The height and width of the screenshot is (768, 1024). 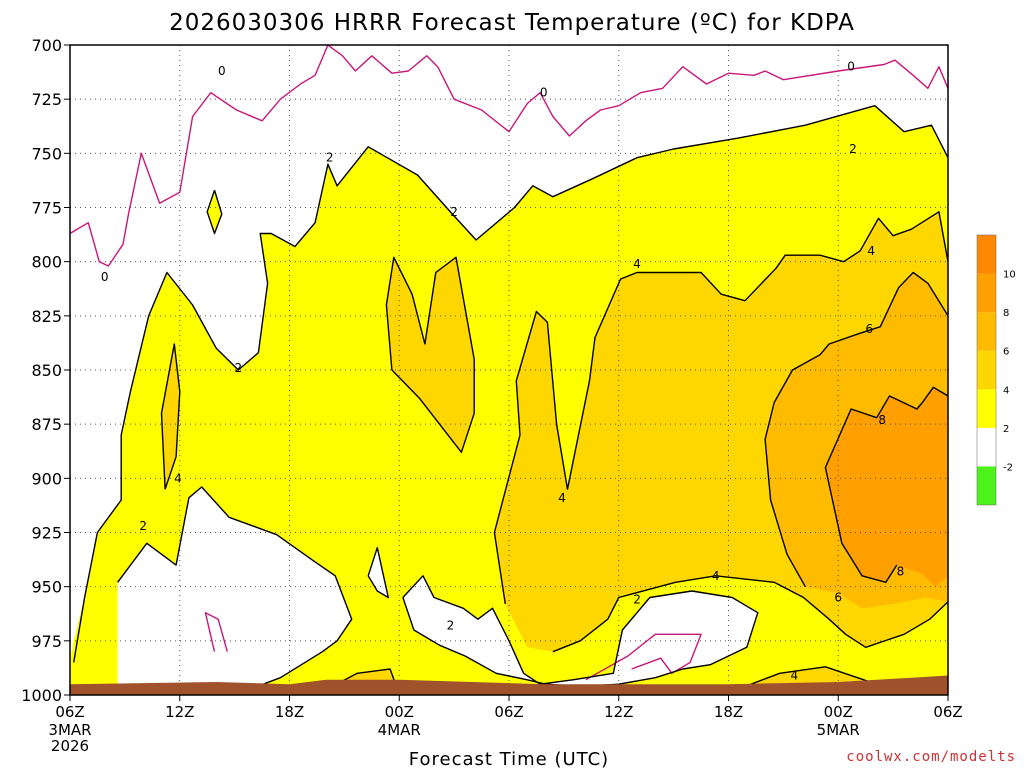 What do you see at coordinates (46, 533) in the screenshot?
I see `y-tick-label: 925` at bounding box center [46, 533].